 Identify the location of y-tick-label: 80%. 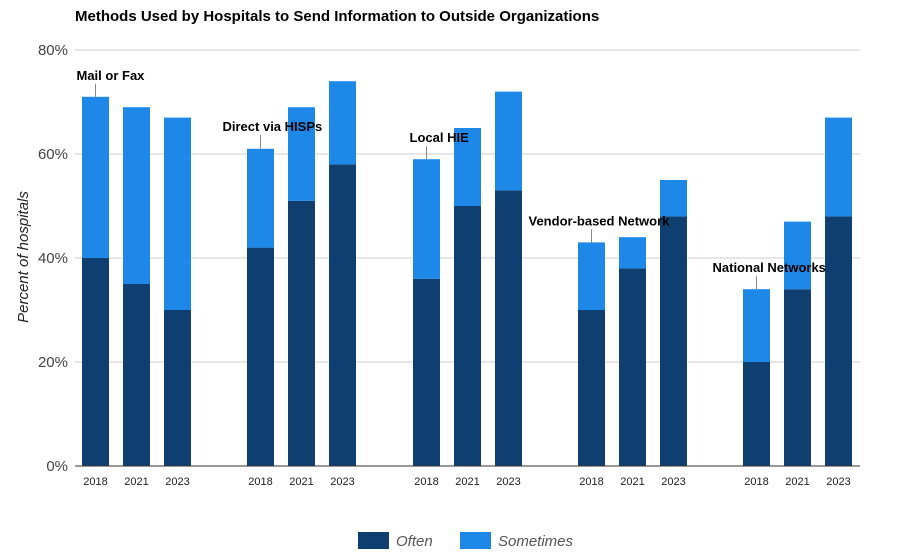
(53, 50).